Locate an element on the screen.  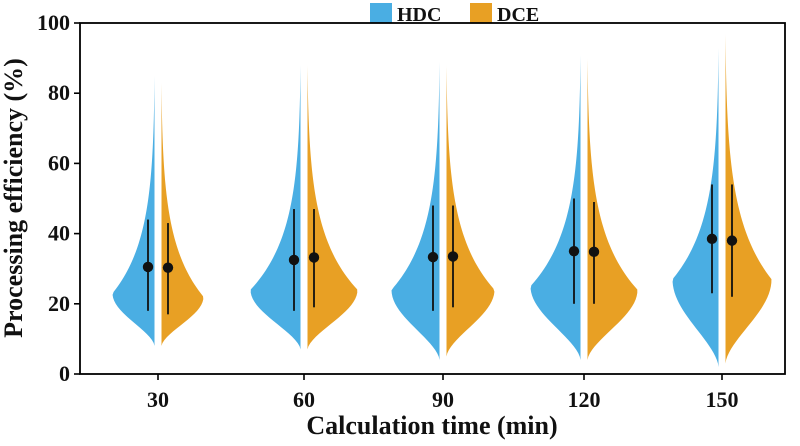
legend-label-dce: DCE is located at coordinates (518, 15).